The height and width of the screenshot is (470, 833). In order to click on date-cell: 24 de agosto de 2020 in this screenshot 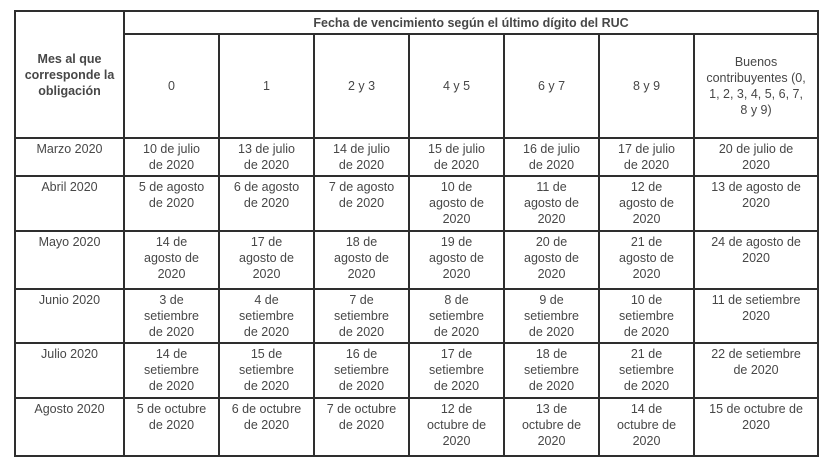, I will do `click(756, 260)`.